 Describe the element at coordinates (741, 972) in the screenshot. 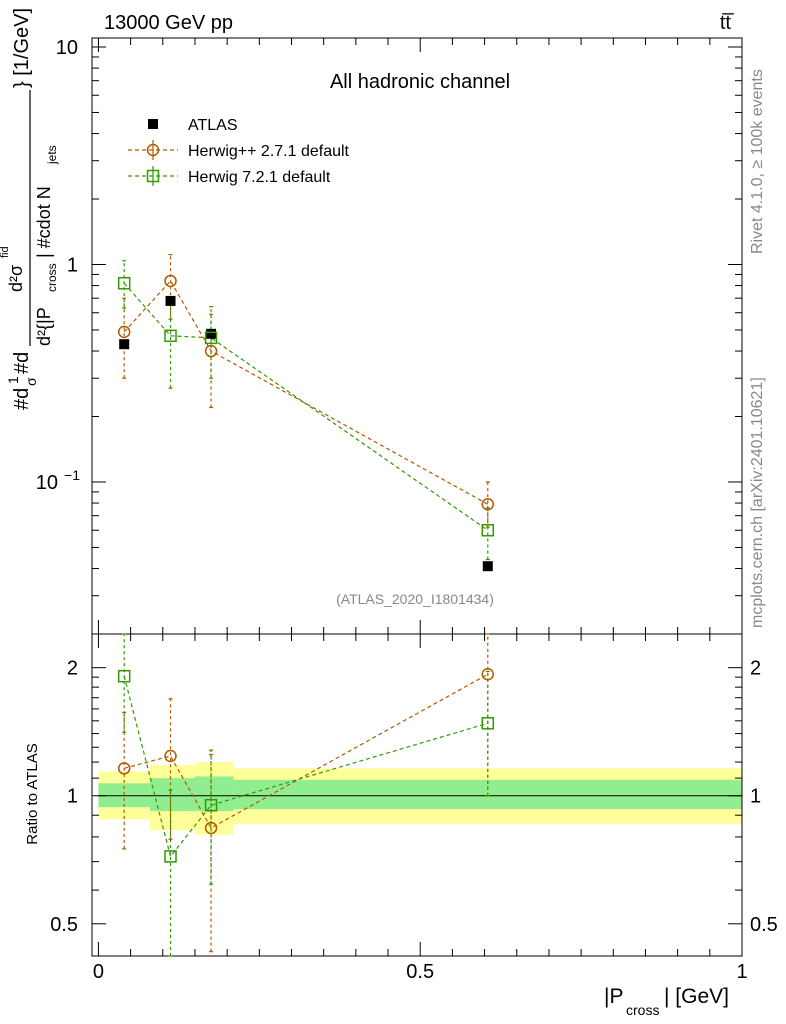

I see `x-tick-label: 1` at that location.